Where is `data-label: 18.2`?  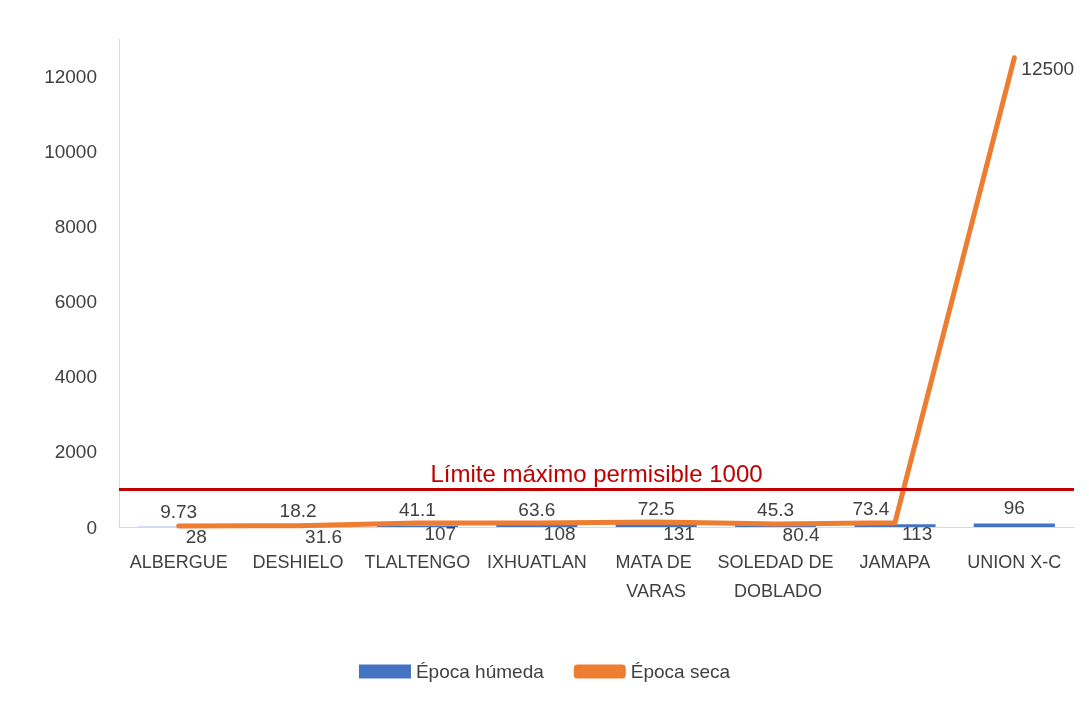 data-label: 18.2 is located at coordinates (298, 511).